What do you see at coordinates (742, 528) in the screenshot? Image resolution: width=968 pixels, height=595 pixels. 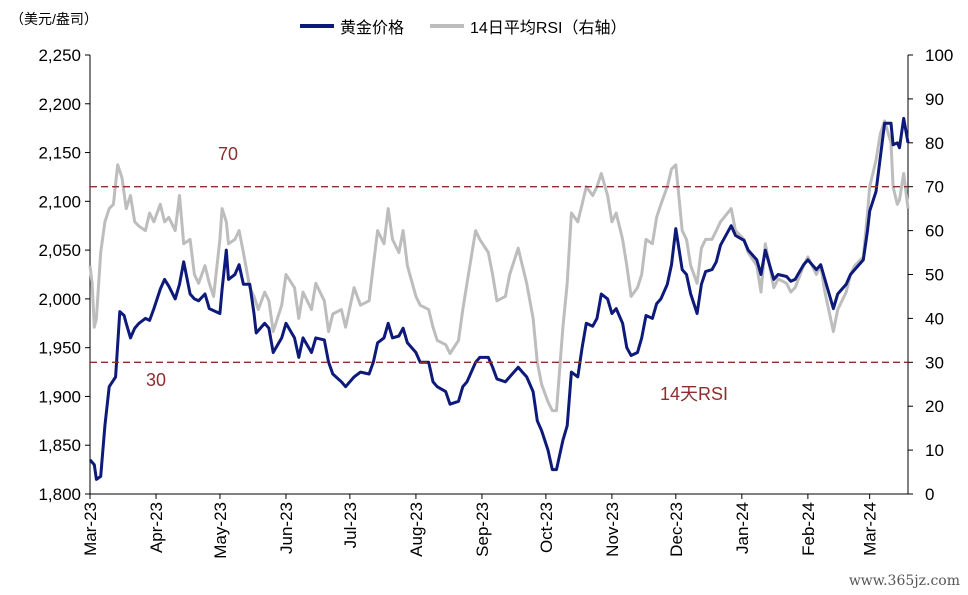 I see `x-tick-label: Jan-24` at bounding box center [742, 528].